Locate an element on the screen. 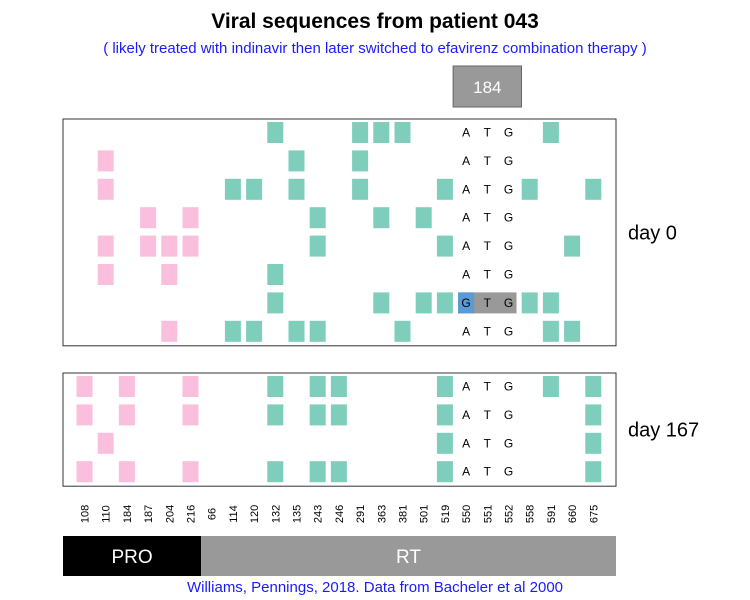  position-tick-label: 558 is located at coordinates (531, 514).